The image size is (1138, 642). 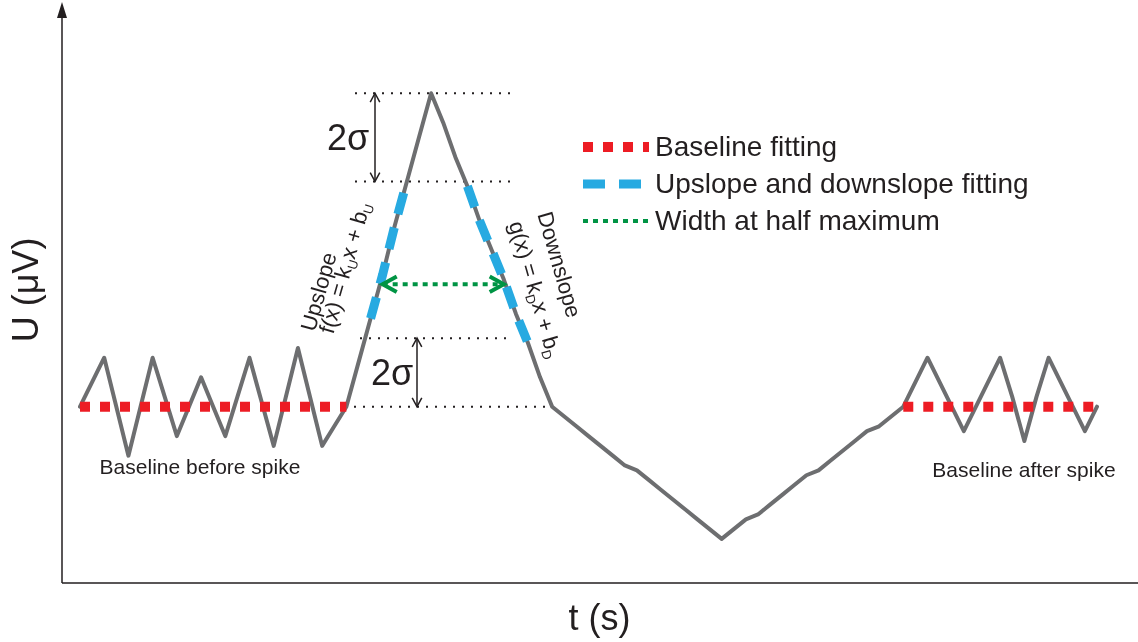 I want to click on legend-label: Width at half maximum, so click(x=797, y=220).